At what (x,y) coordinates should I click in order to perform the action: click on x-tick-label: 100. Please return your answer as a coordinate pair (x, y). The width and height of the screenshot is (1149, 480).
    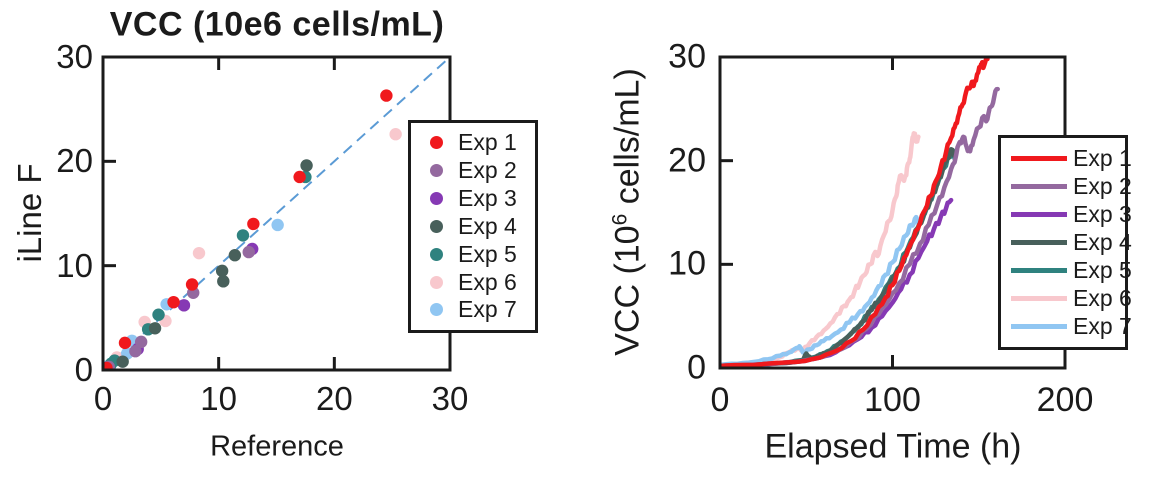
    Looking at the image, I should click on (892, 400).